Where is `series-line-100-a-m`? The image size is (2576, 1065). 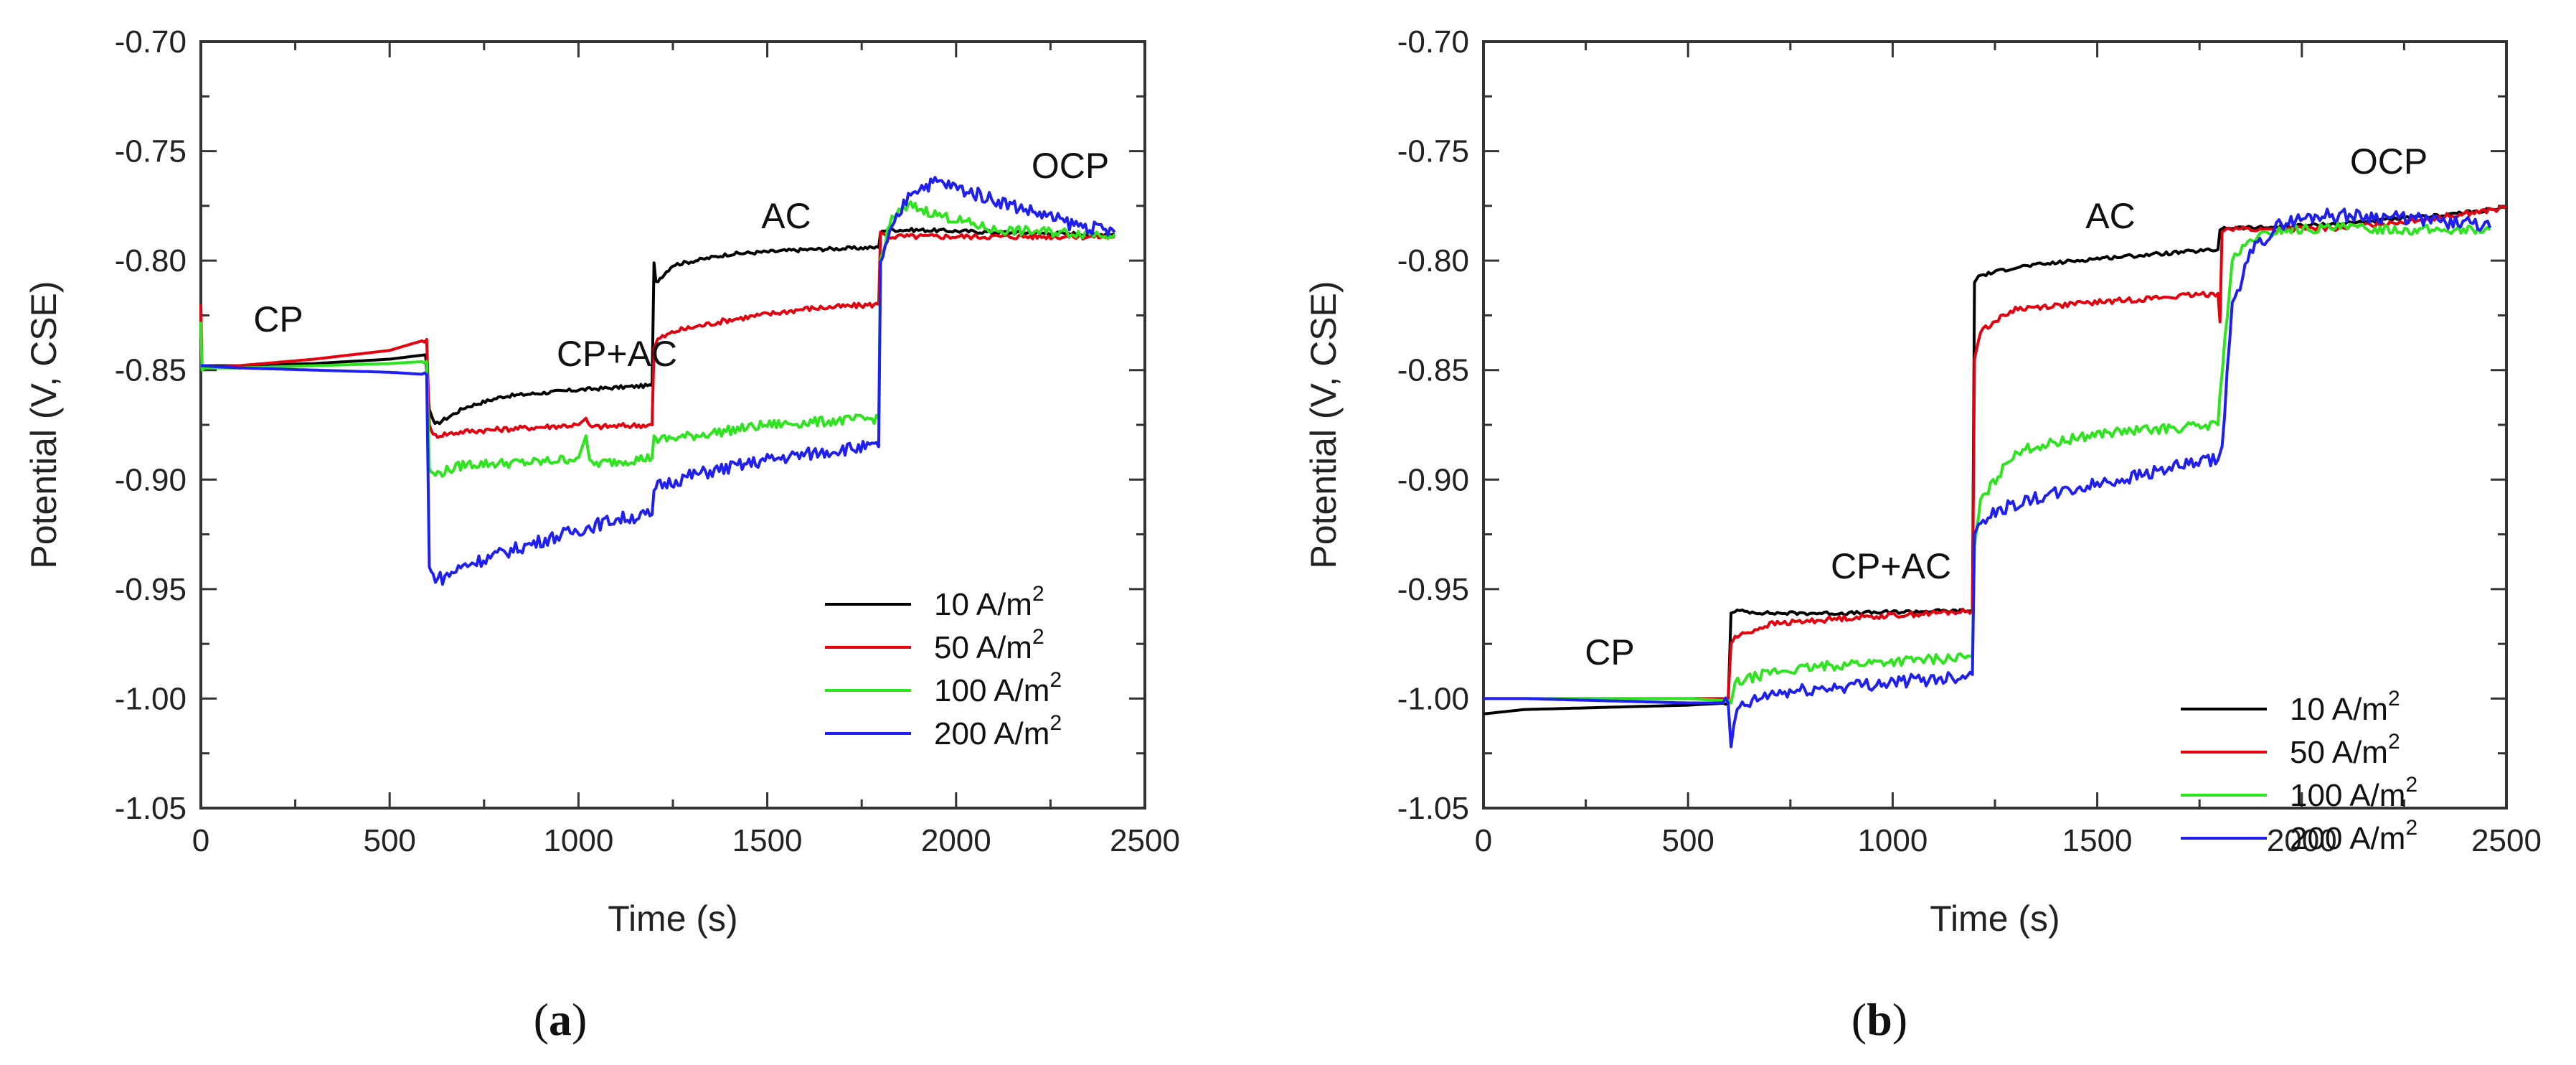 series-line-100-a-m is located at coordinates (657, 339).